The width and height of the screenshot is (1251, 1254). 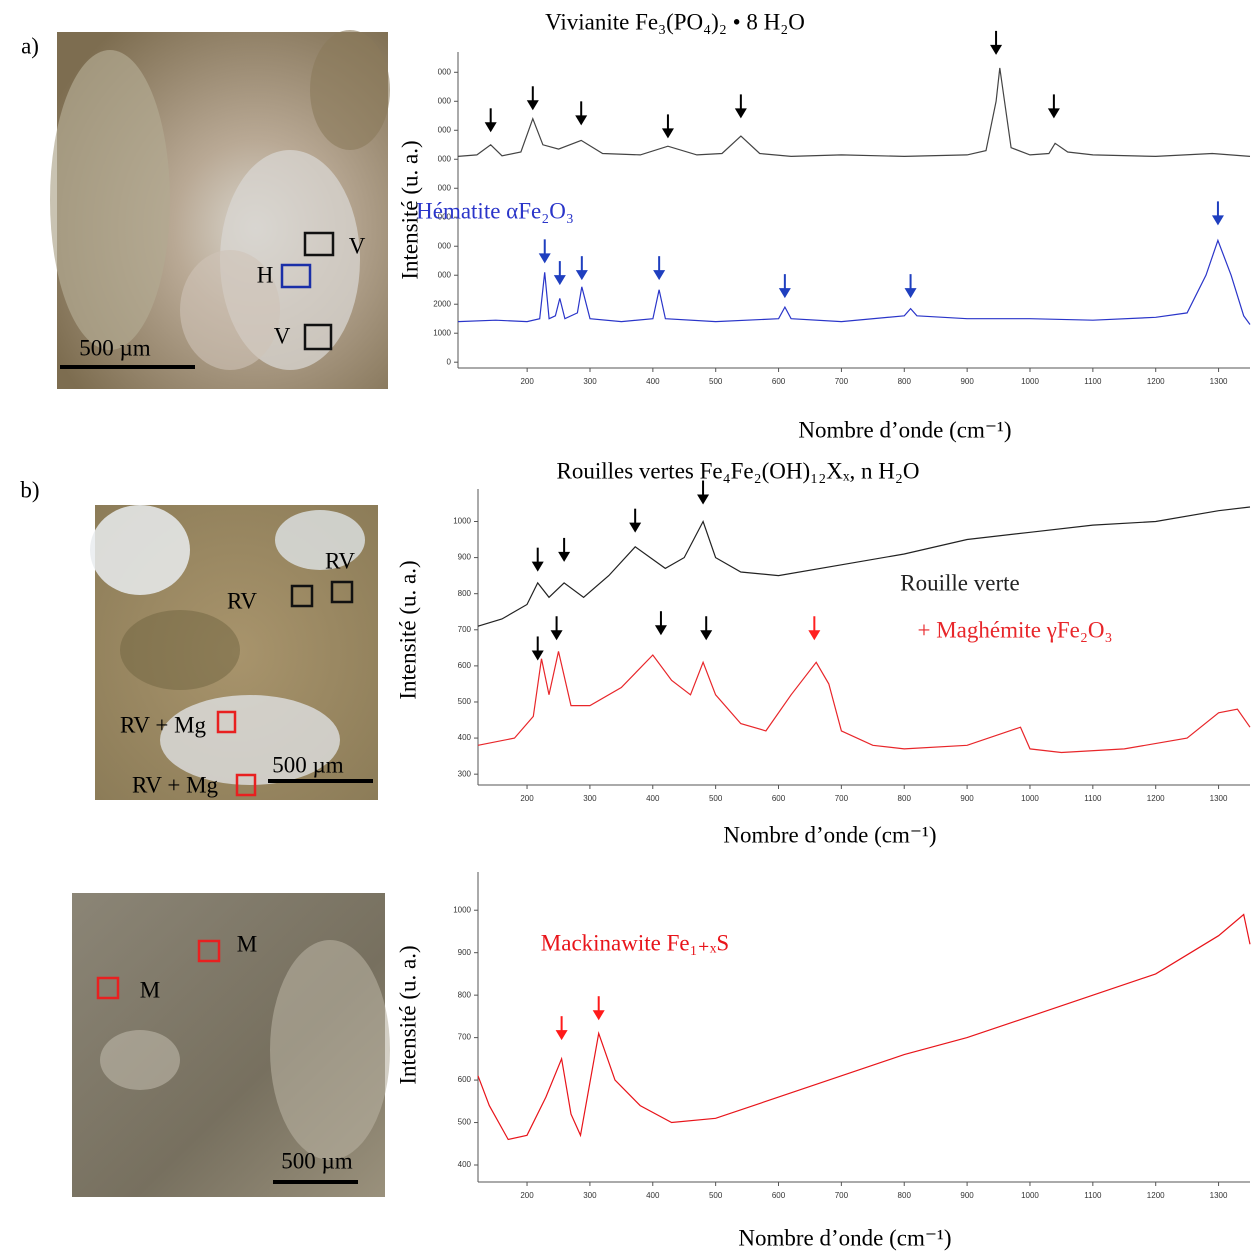 I want to click on series-label: Hématite αFe₂O₃, so click(x=495, y=210).